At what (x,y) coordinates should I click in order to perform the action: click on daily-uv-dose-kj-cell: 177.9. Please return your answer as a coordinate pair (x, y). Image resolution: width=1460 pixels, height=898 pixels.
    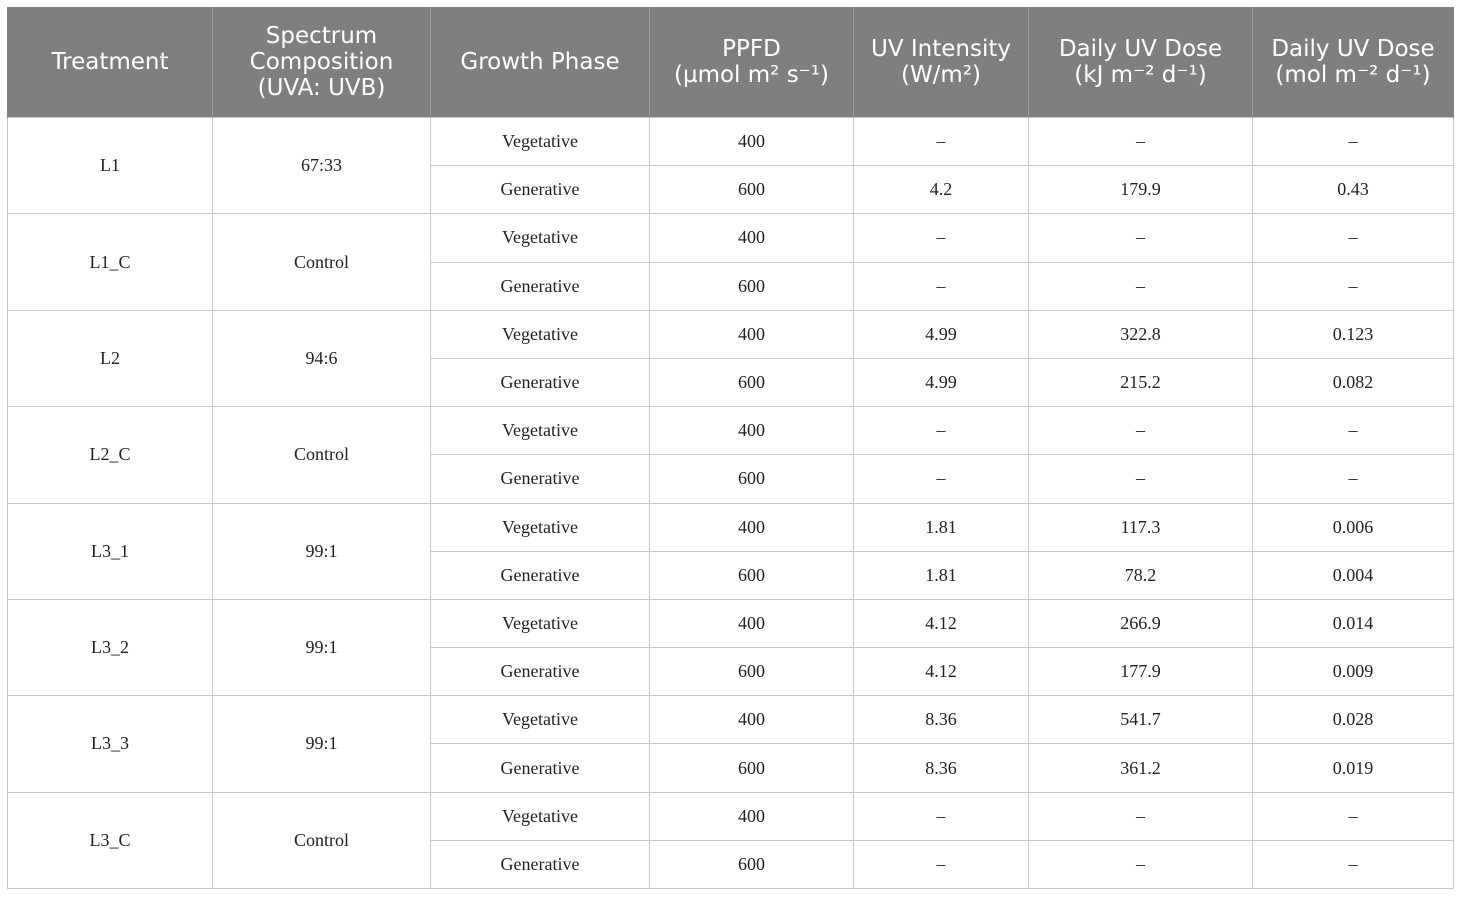
    Looking at the image, I should click on (1140, 672).